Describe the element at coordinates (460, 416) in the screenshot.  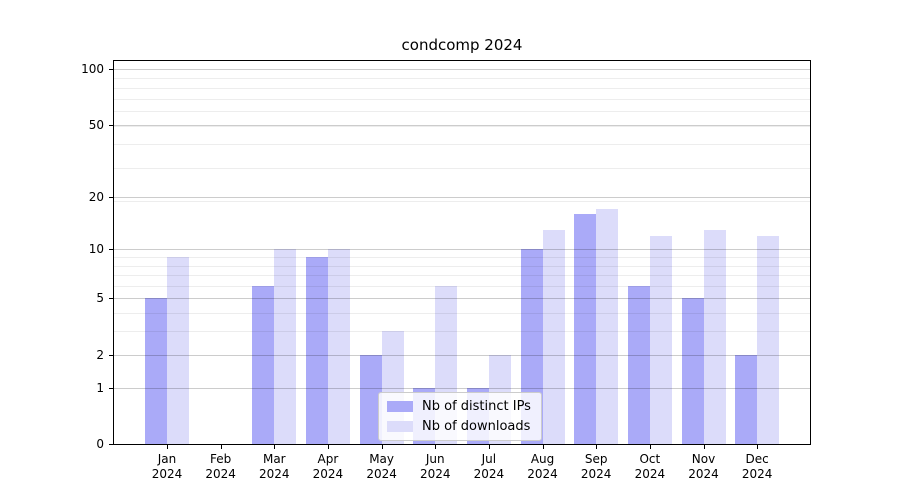
I see `legend: Nb of distinct IPs Nb of downloads` at that location.